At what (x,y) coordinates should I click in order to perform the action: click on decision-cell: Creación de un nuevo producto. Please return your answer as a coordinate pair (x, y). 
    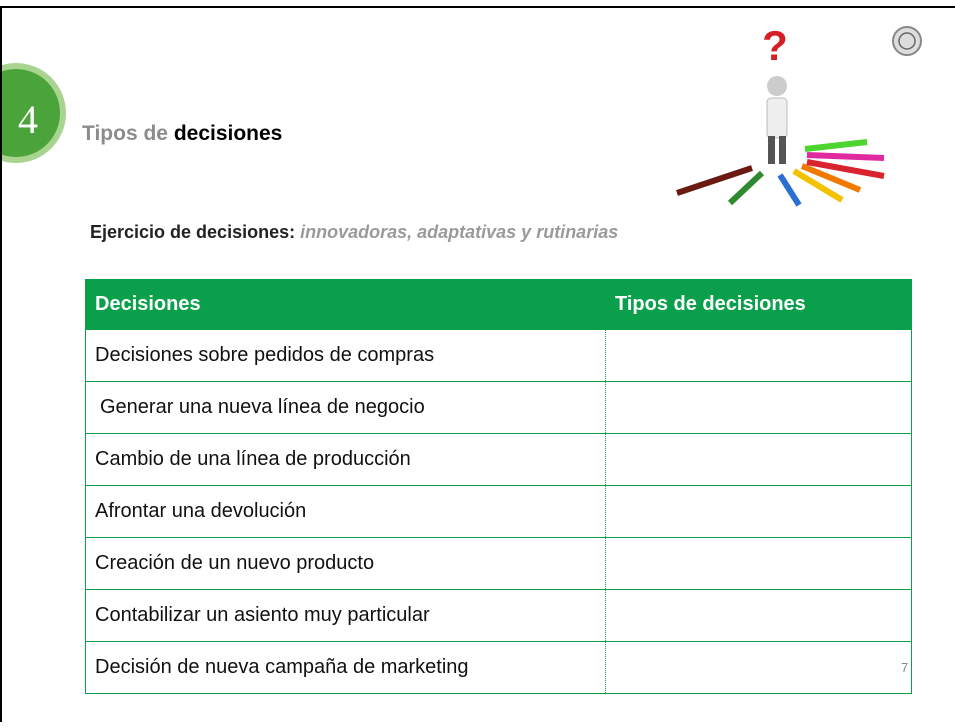
    Looking at the image, I should click on (345, 563).